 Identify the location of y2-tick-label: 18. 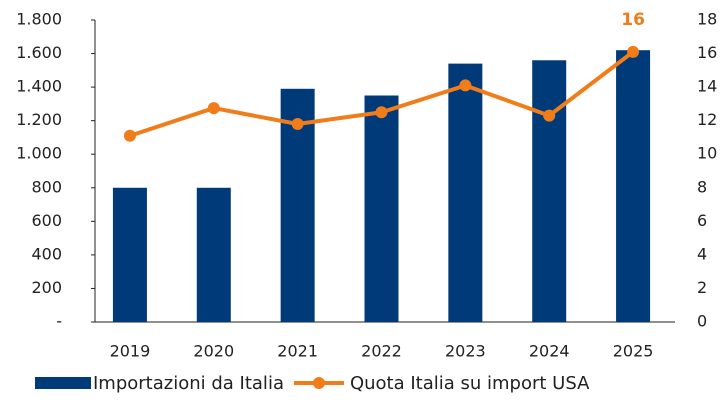
(707, 19).